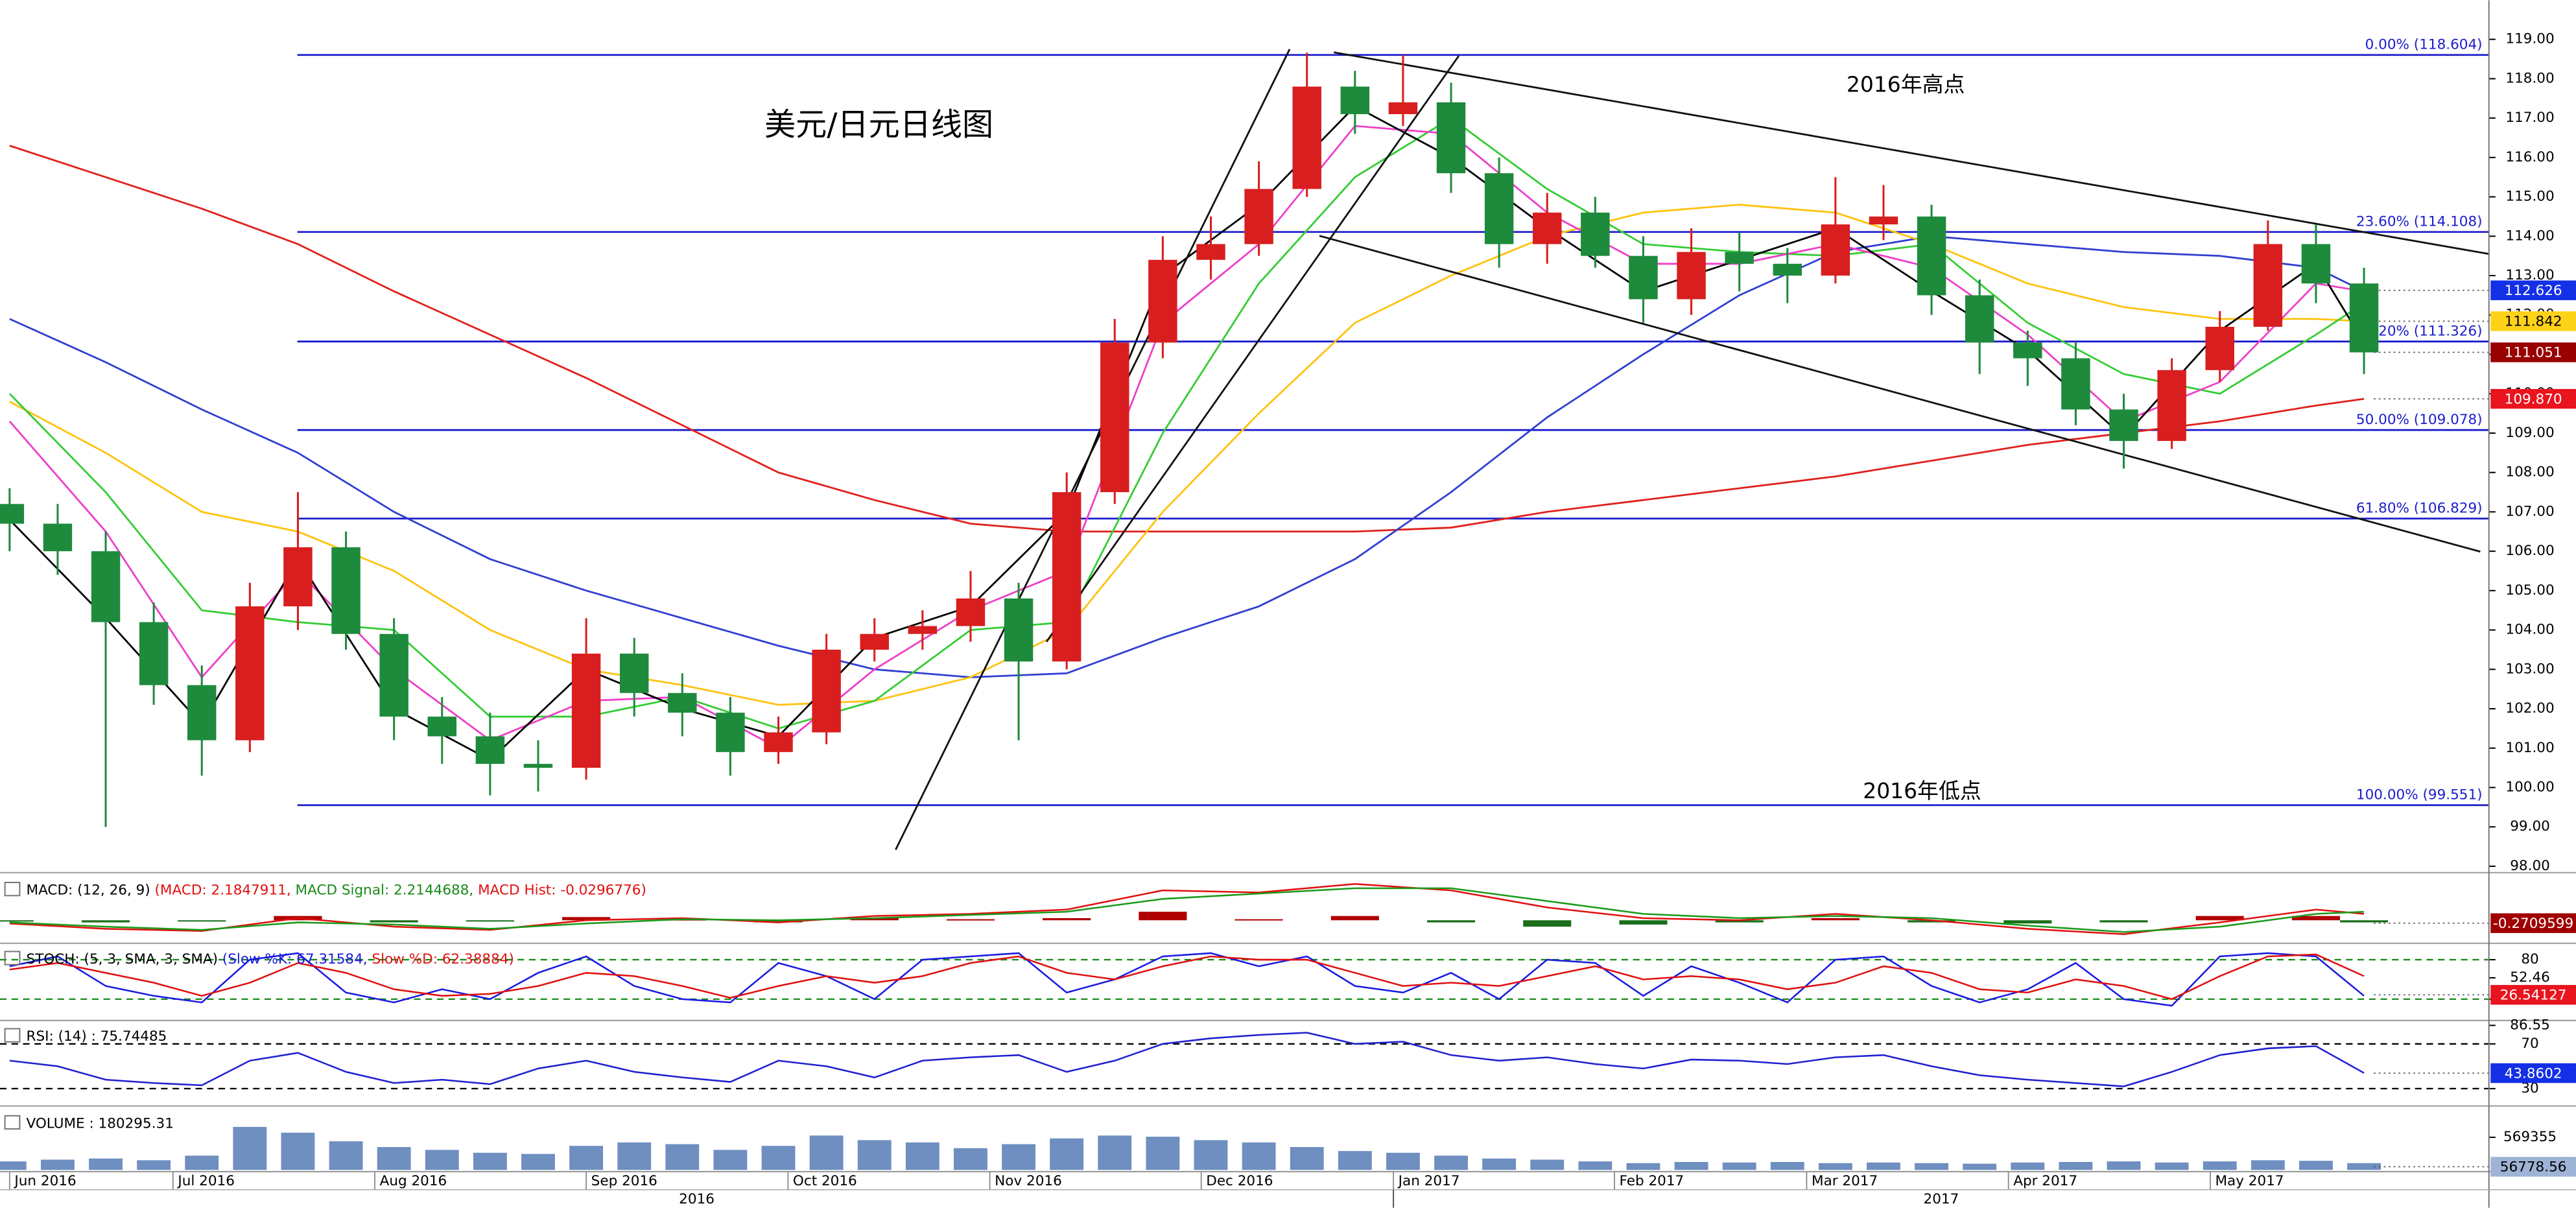  I want to click on price-tag-label: 56778.56, so click(2533, 1167).